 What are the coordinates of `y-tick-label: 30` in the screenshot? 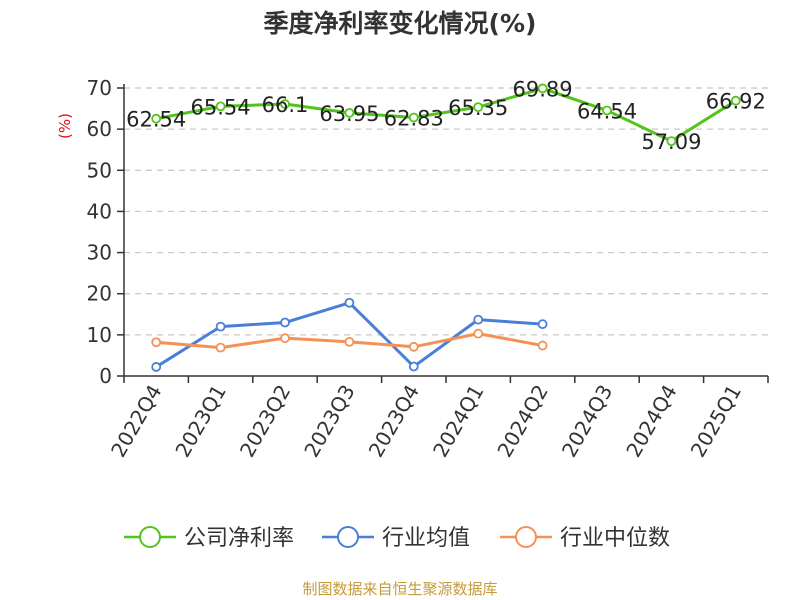 It's located at (99, 253).